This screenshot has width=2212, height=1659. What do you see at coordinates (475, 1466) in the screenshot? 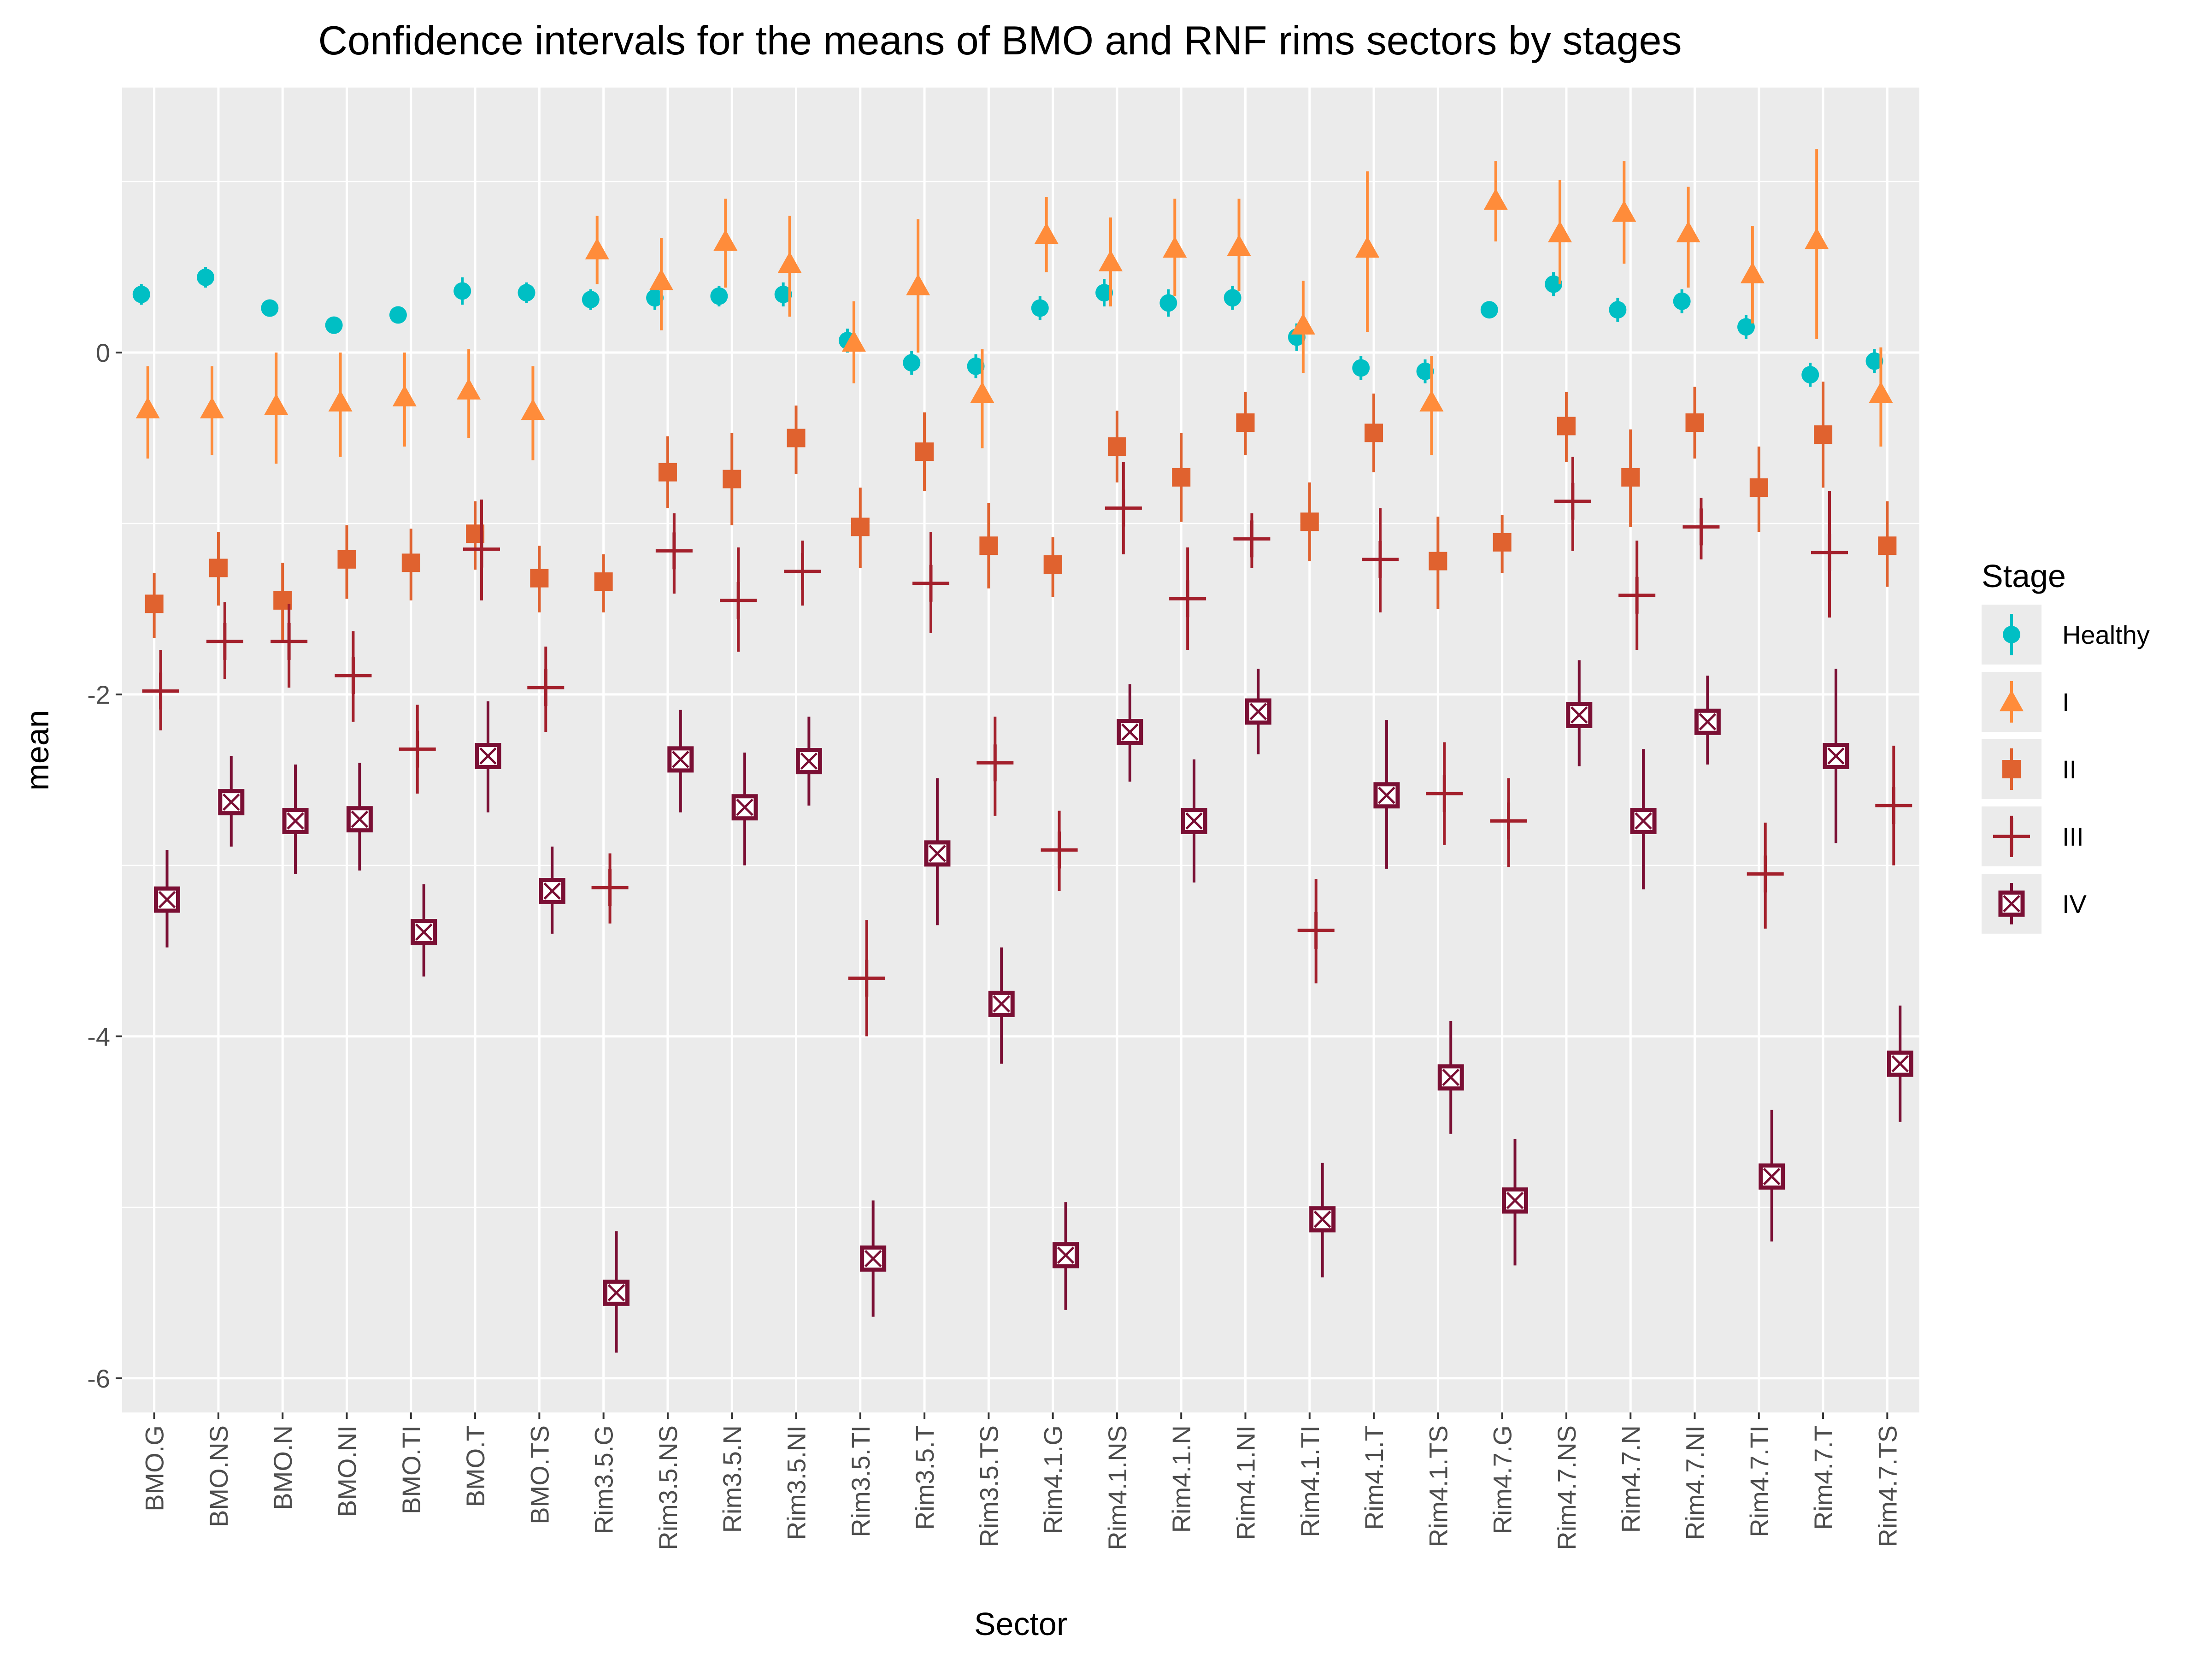
I see `x-tick-label: BMO.T` at bounding box center [475, 1466].